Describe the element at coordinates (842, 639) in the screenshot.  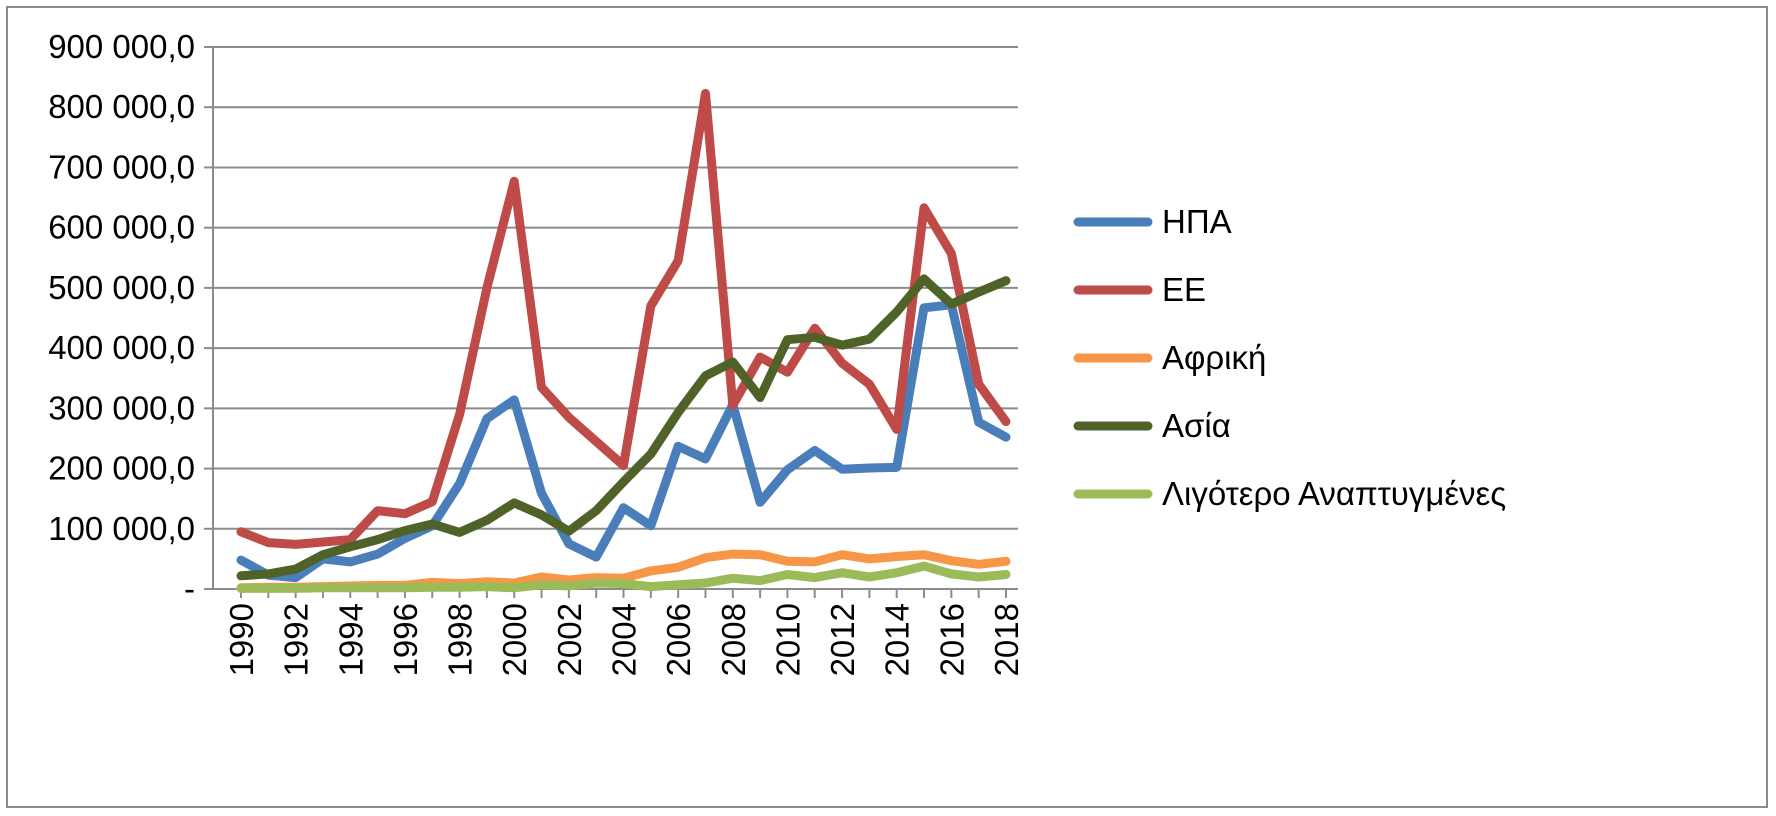
I see `x-tick-label: 2012` at that location.